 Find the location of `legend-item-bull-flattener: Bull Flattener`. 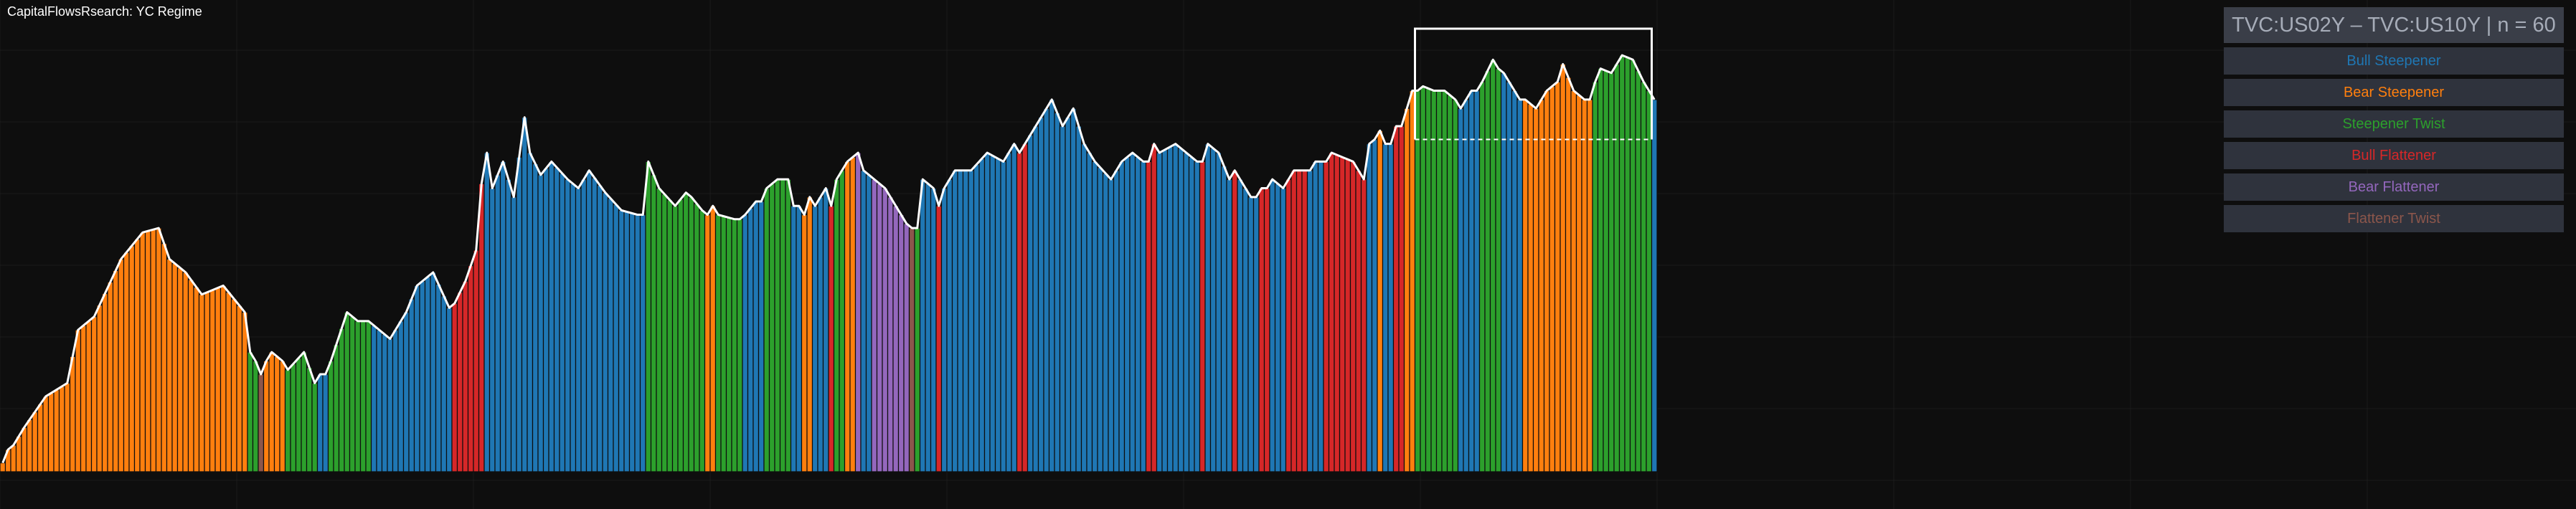

legend-item-bull-flattener: Bull Flattener is located at coordinates (2394, 155).